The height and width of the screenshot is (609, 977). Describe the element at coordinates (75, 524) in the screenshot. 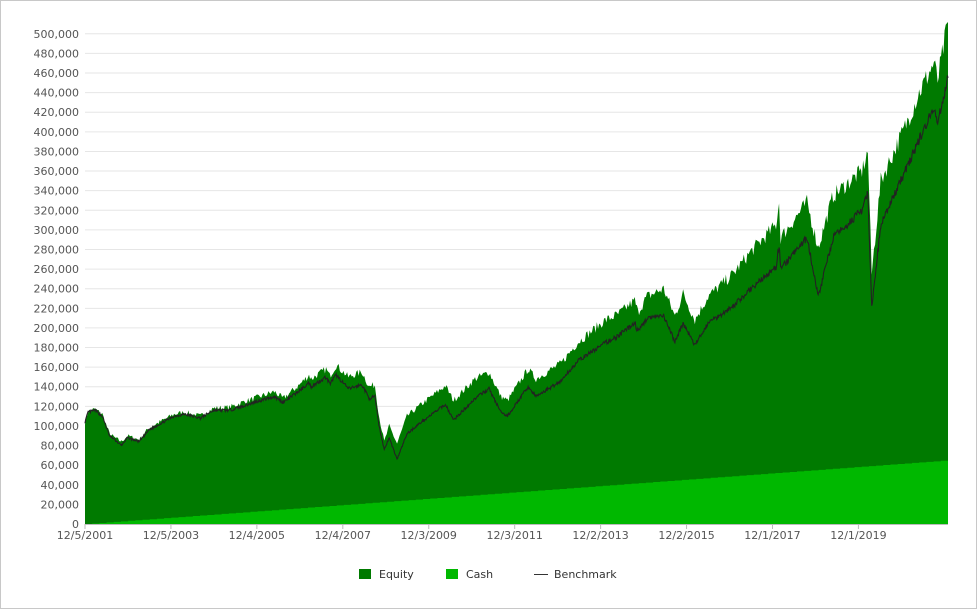

I see `y-tick-label: 0` at that location.